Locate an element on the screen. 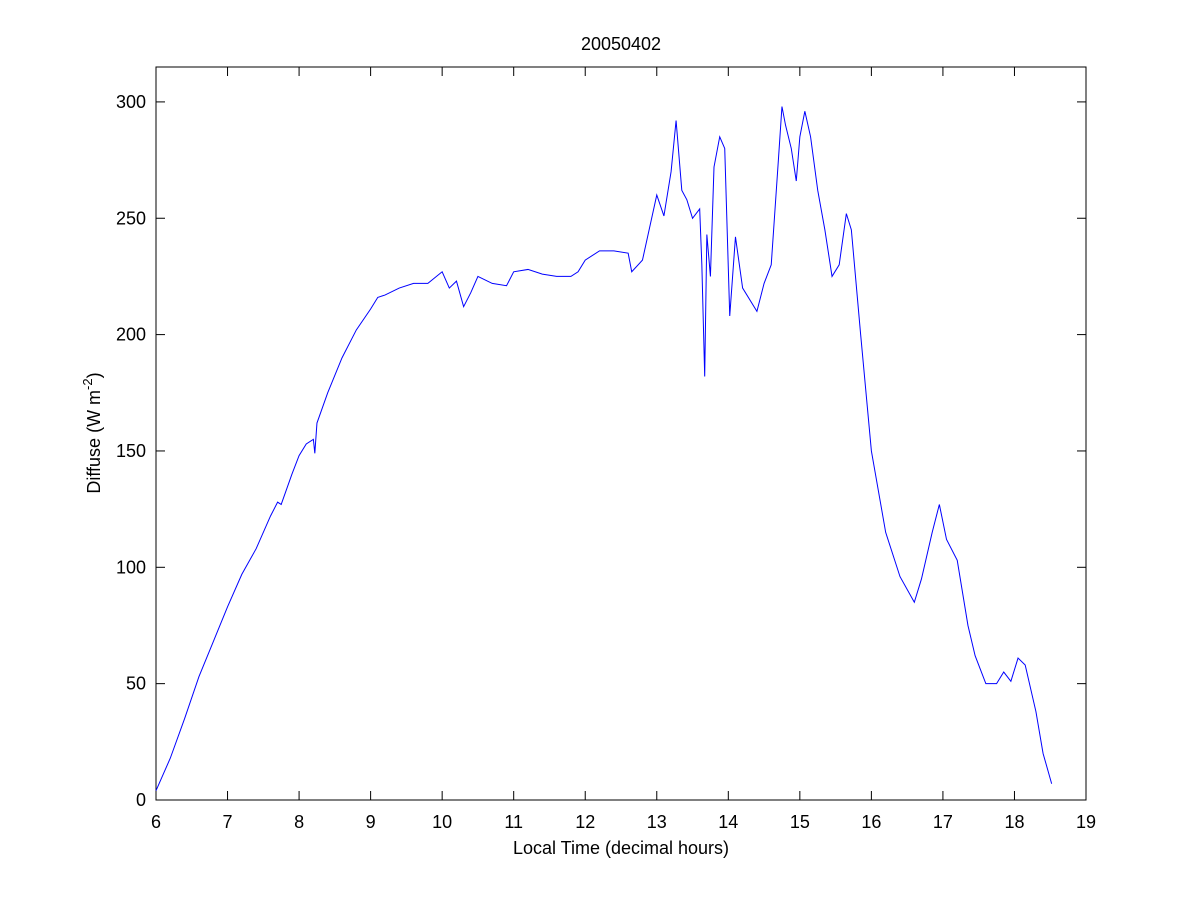 This screenshot has height=900, width=1200. y-axis-label: Diffuse (W m-2) is located at coordinates (92, 432).